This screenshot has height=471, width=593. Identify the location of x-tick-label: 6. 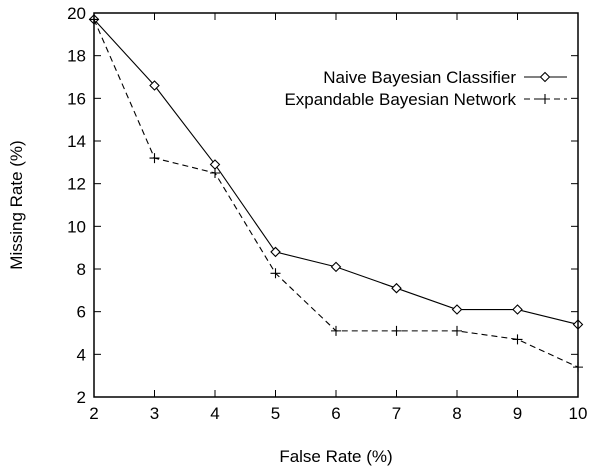
(335, 413).